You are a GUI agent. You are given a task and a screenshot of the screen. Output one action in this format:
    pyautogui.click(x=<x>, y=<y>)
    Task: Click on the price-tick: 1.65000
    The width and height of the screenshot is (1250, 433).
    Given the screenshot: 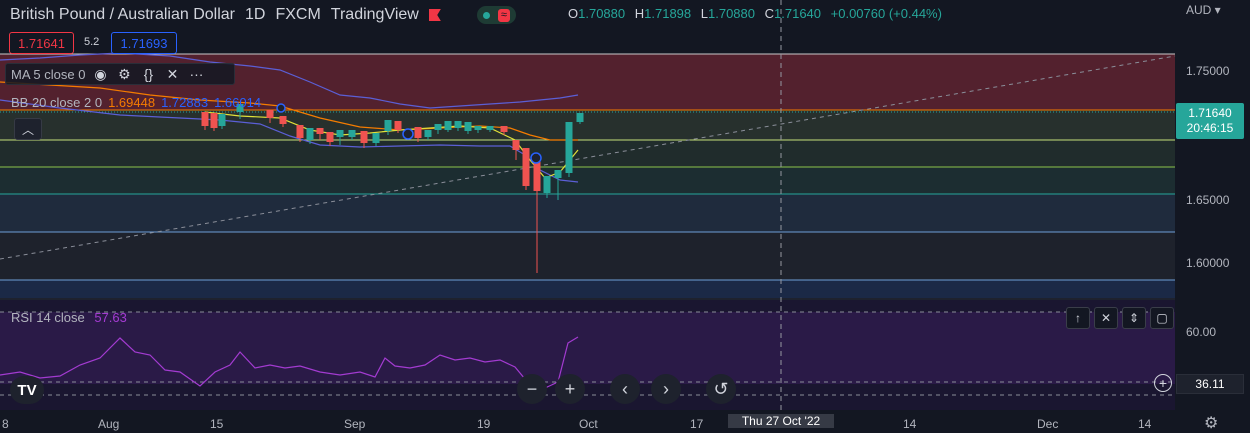 What is the action you would take?
    pyautogui.click(x=1208, y=200)
    